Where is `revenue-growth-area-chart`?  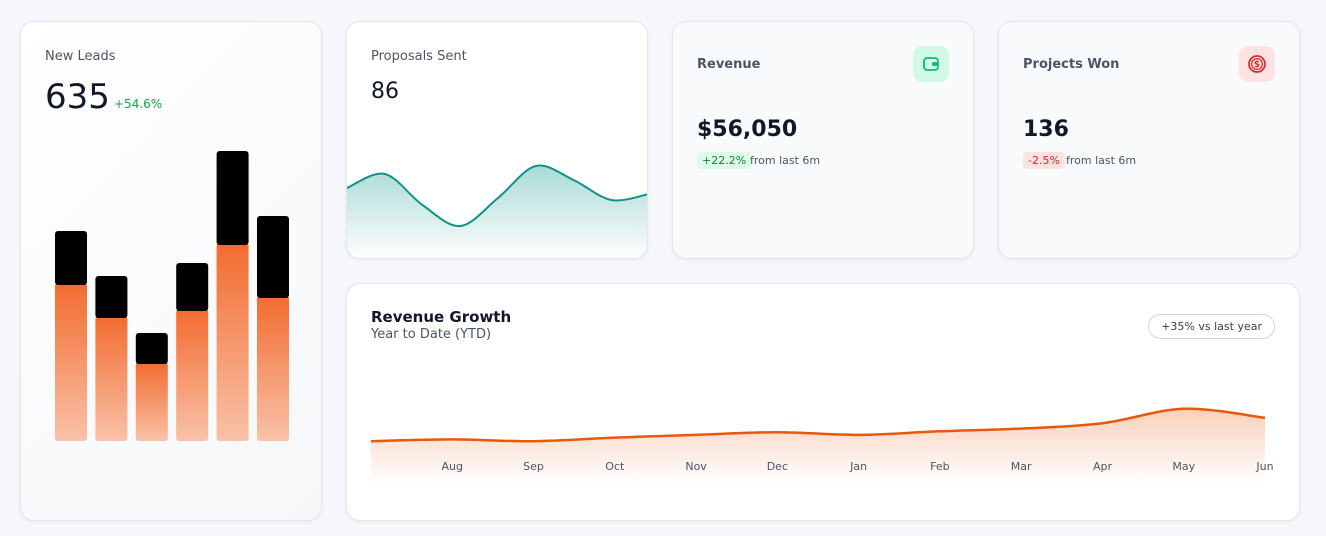
revenue-growth-area-chart is located at coordinates (818, 445).